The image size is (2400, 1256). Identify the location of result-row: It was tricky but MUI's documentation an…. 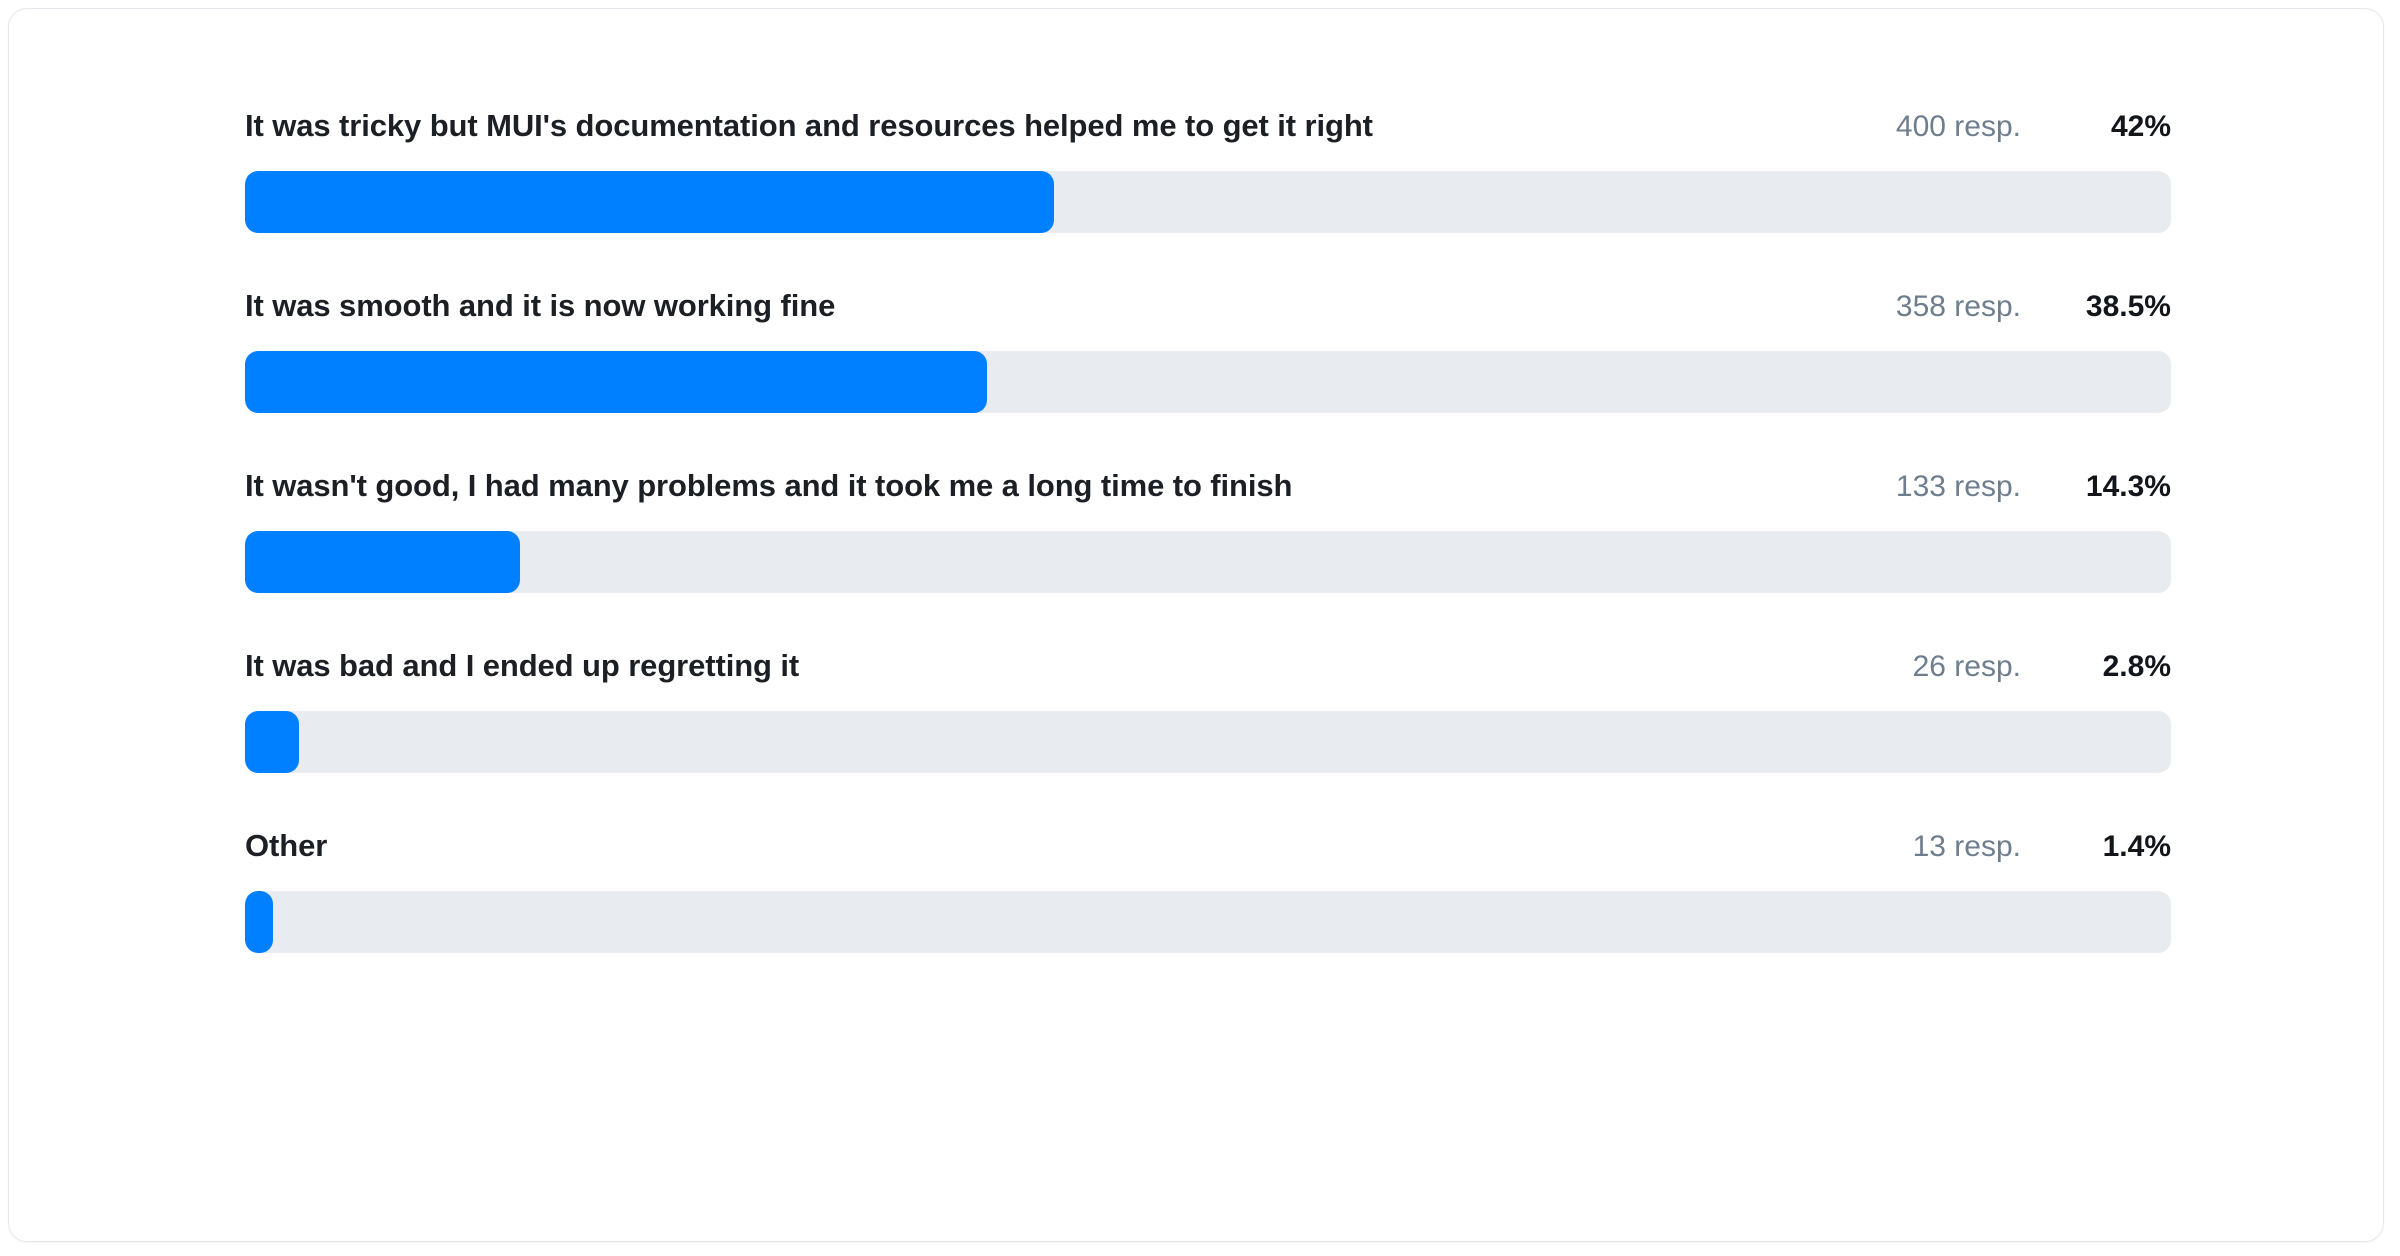
(1208, 169).